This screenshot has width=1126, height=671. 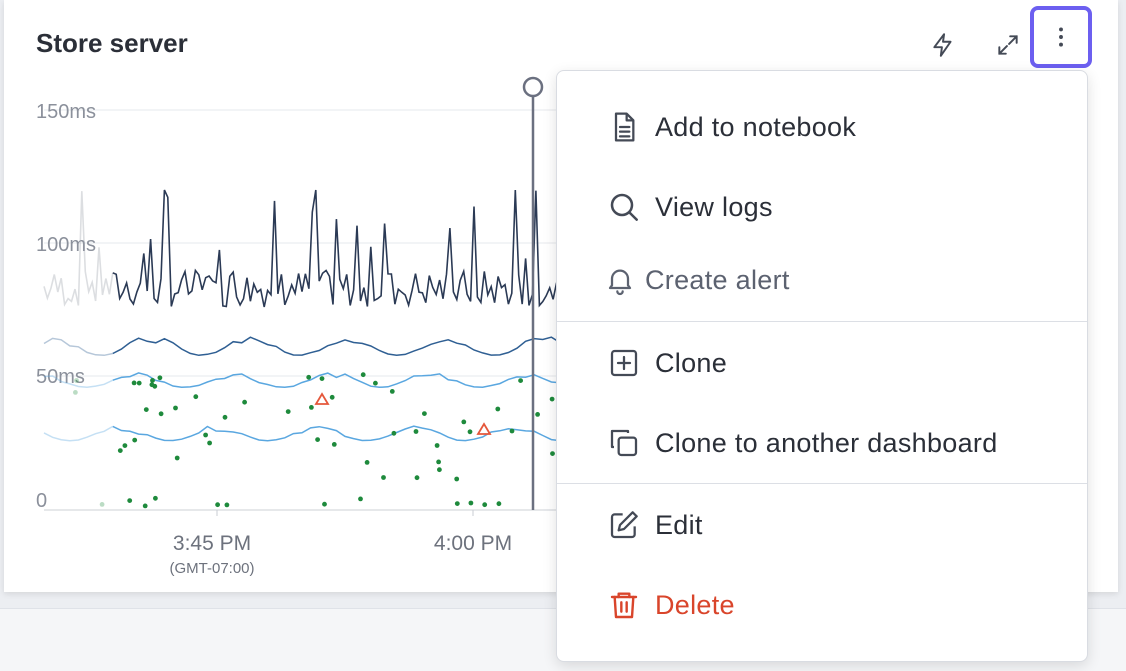 I want to click on menu-item-clone: Clone, so click(x=822, y=363).